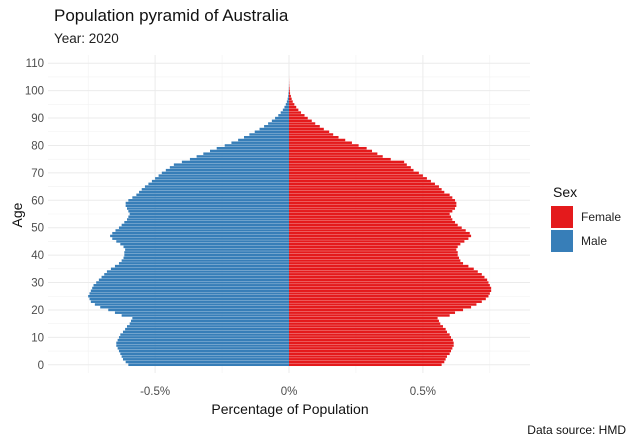 The width and height of the screenshot is (636, 444). Describe the element at coordinates (586, 218) in the screenshot. I see `legend: Sex Female Male` at that location.